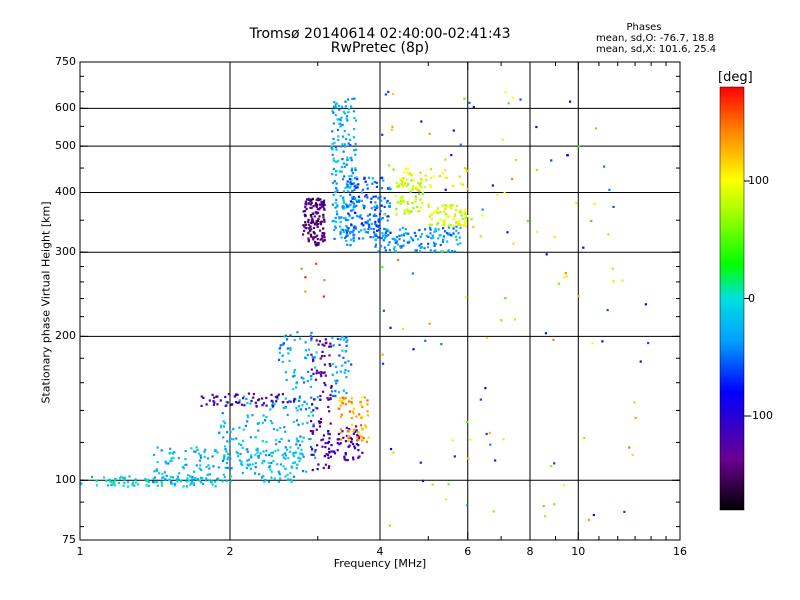 The height and width of the screenshot is (600, 800). What do you see at coordinates (751, 298) in the screenshot?
I see `colorbar-tick-label: 0` at bounding box center [751, 298].